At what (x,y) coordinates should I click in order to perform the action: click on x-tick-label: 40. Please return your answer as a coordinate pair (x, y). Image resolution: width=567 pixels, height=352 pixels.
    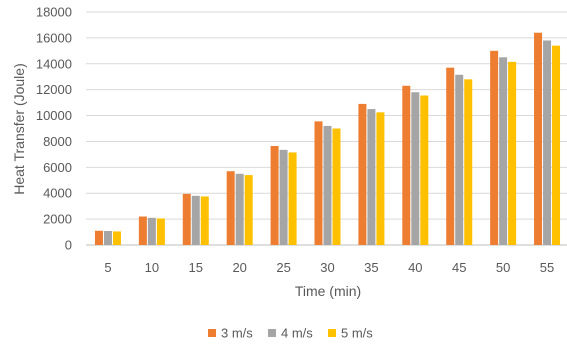
    Looking at the image, I should click on (415, 267).